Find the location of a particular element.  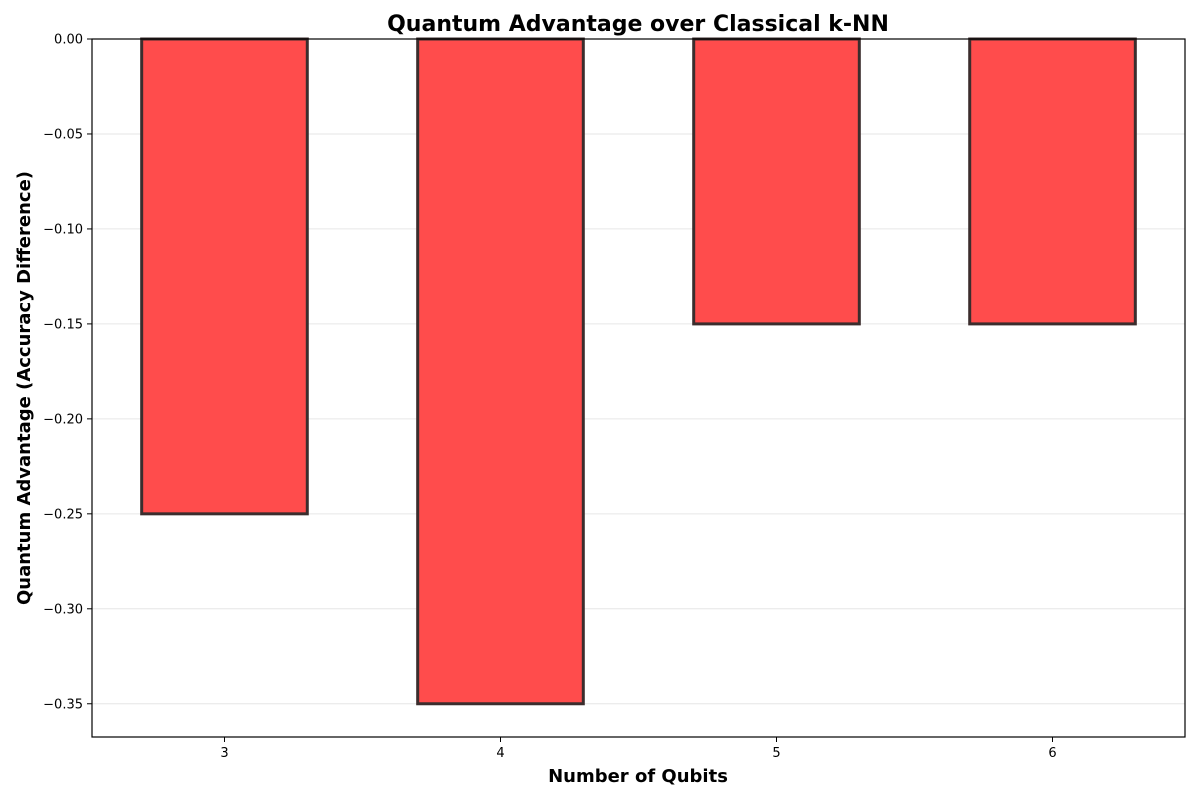

x-tick-label: 6 is located at coordinates (1052, 753).